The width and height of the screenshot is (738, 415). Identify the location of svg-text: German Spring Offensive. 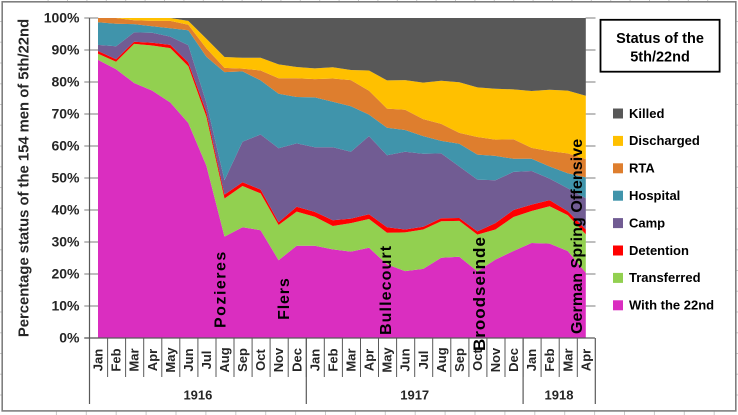
(577, 236).